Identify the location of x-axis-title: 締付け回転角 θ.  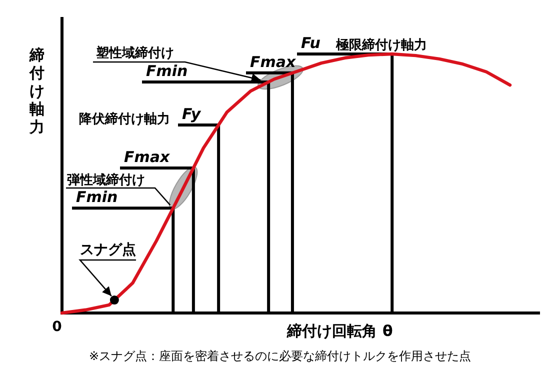
(339, 331).